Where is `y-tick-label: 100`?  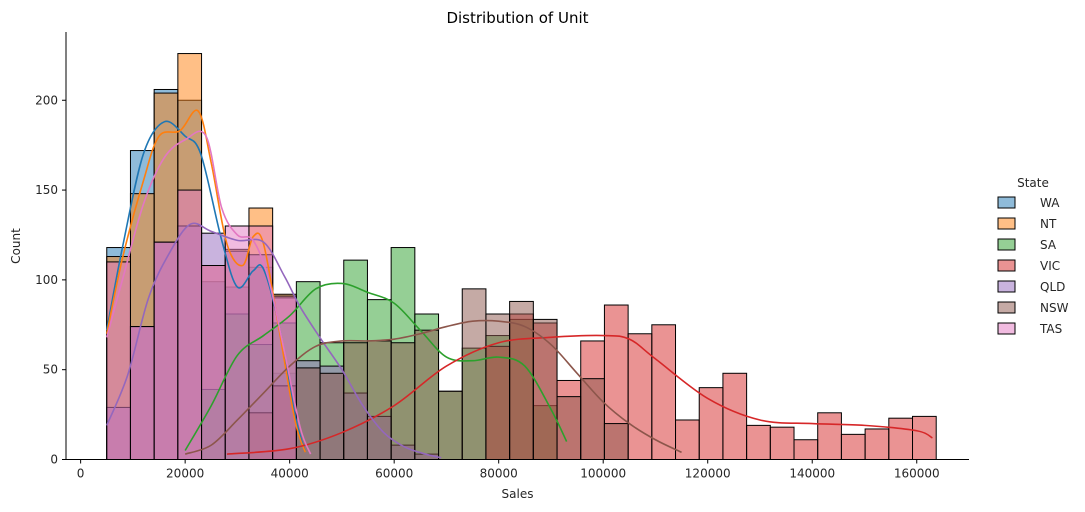
y-tick-label: 100 is located at coordinates (46, 280).